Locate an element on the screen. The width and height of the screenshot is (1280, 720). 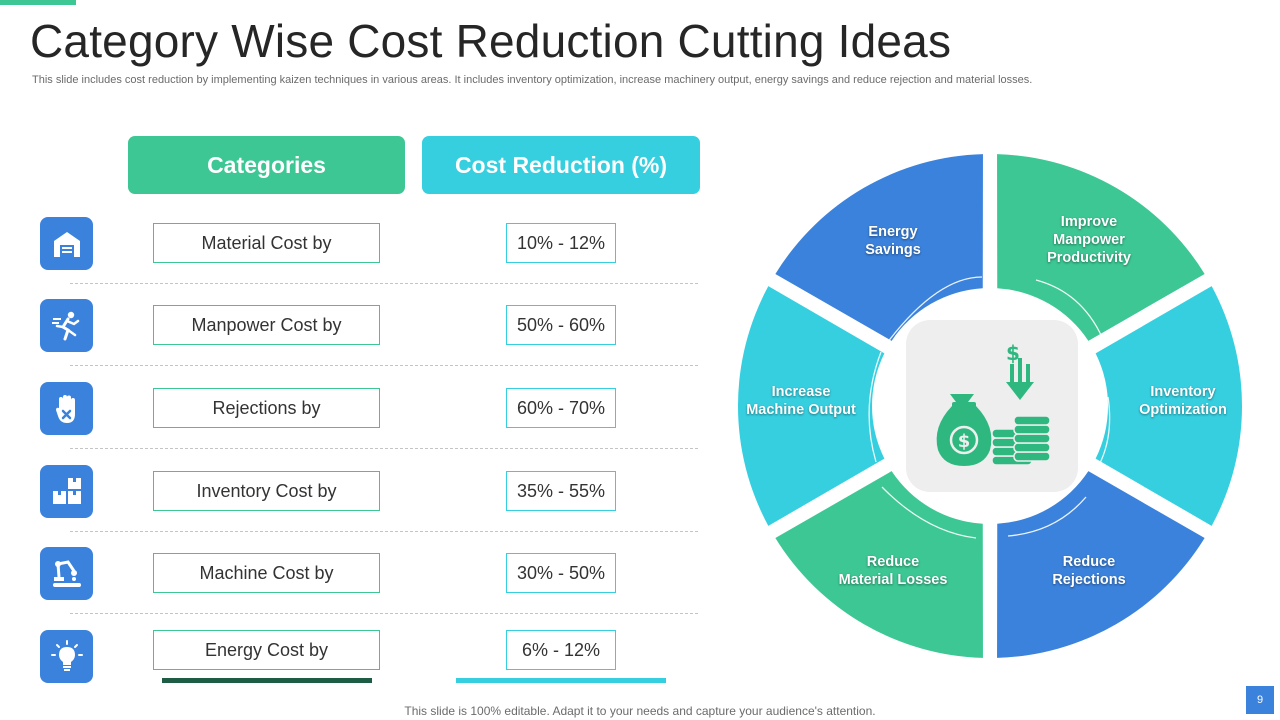
table-row: Machine Cost by 30% - 50% is located at coordinates (360, 588).